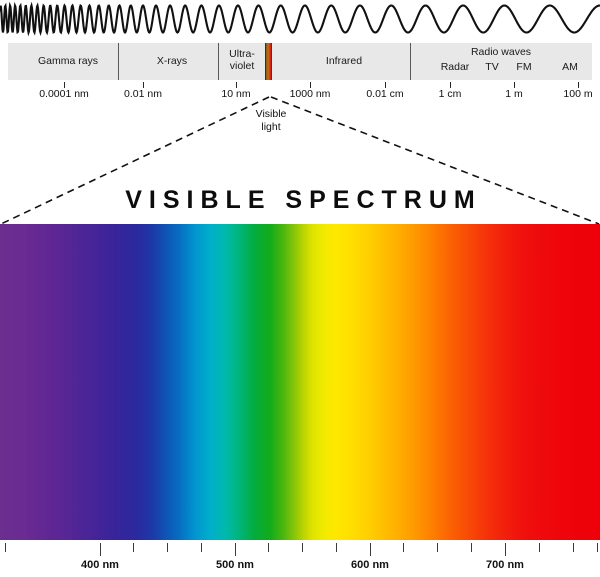 The height and width of the screenshot is (577, 600). I want to click on visible-light-caption-line1: Visible, so click(271, 114).